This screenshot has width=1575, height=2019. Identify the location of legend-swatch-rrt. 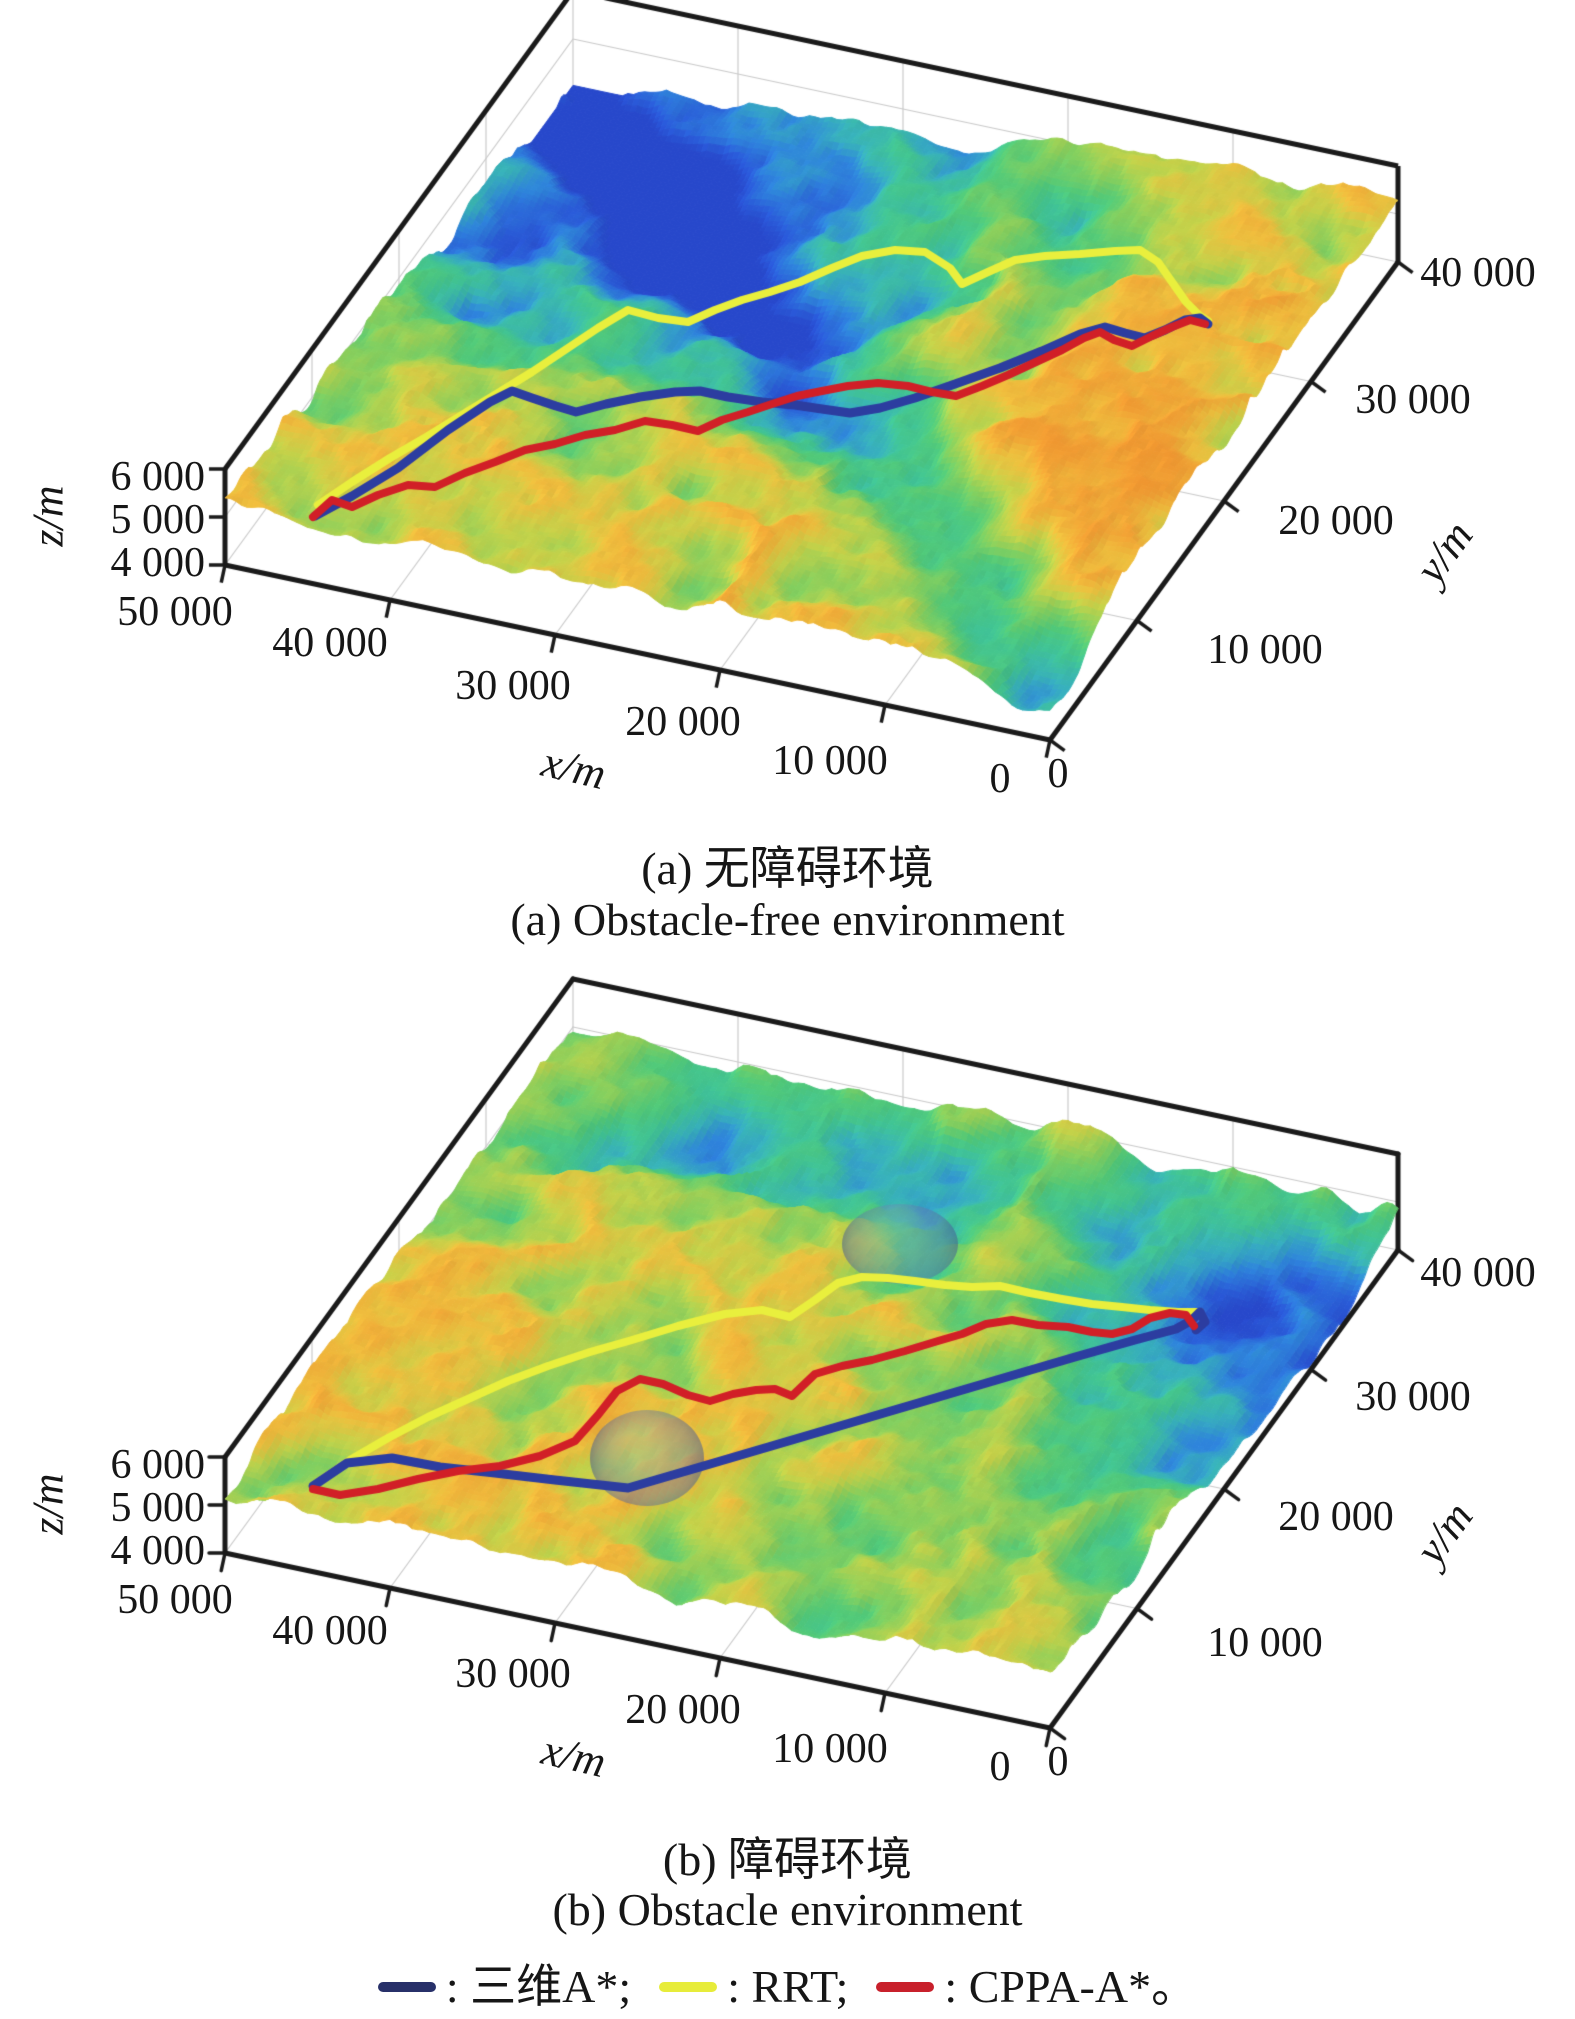
(688, 1987).